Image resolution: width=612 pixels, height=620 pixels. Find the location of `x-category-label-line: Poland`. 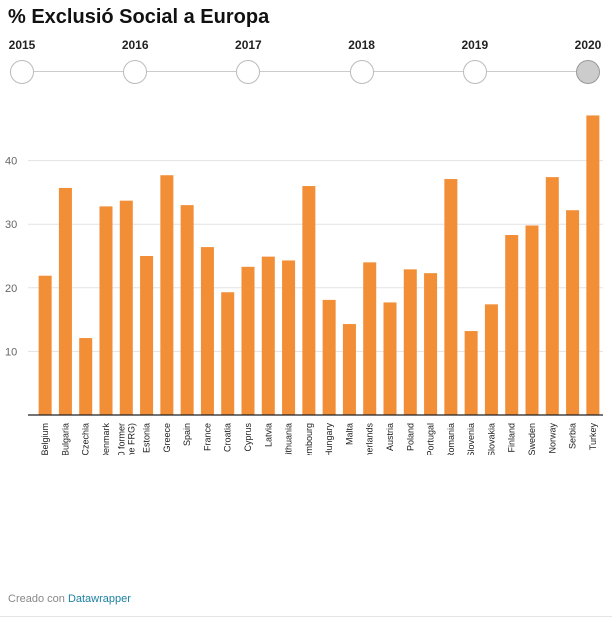

x-category-label-line: Poland is located at coordinates (410, 437).